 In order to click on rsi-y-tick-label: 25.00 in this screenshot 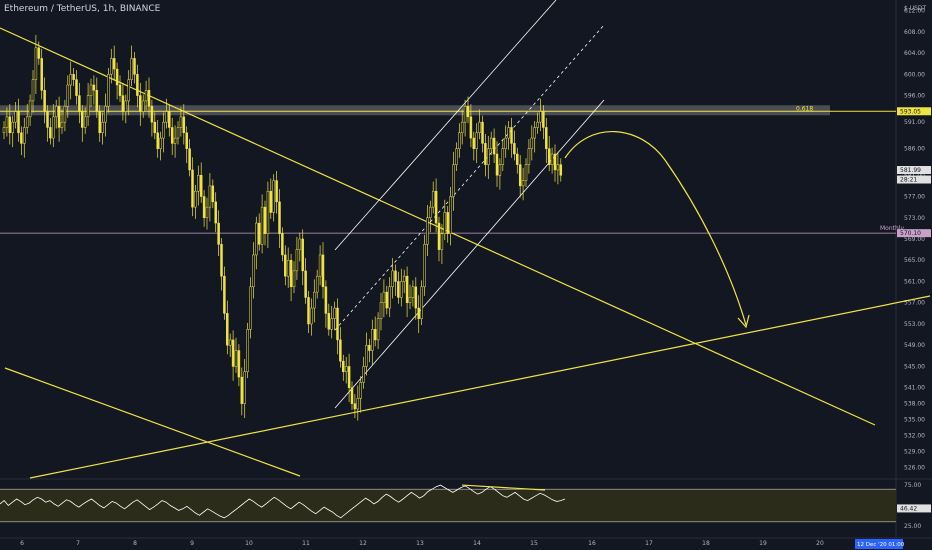, I will do `click(912, 526)`.